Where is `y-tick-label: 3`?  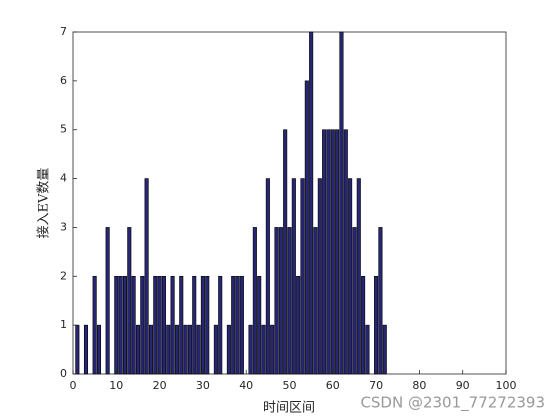 y-tick-label: 3 is located at coordinates (63, 226).